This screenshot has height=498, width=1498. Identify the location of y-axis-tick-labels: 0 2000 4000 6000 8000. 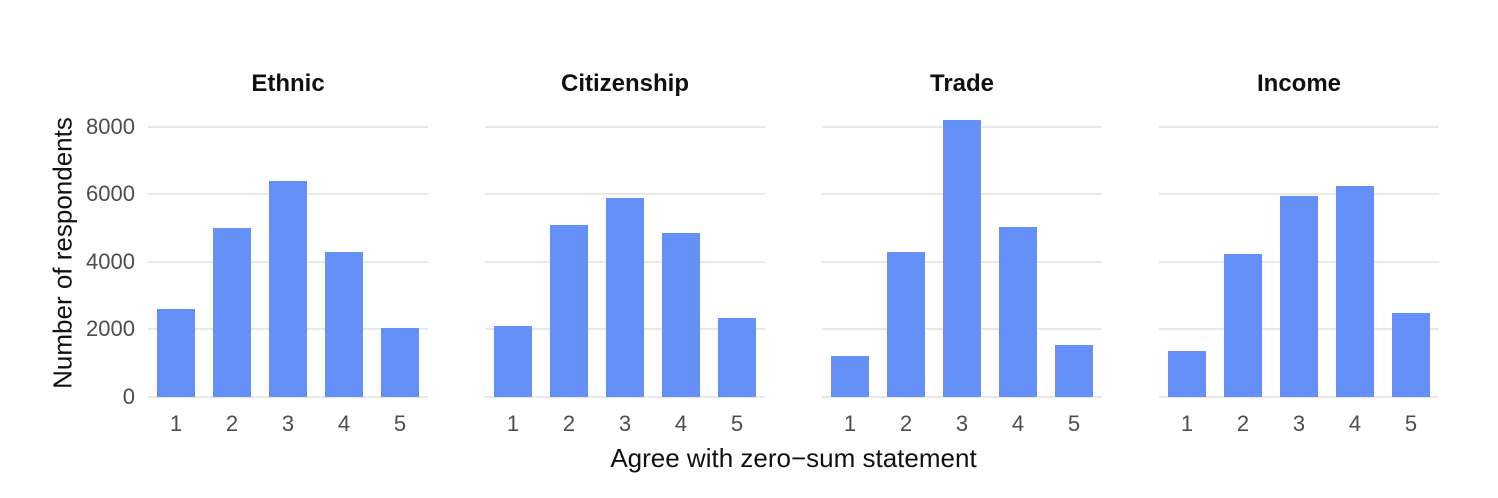
(67, 258).